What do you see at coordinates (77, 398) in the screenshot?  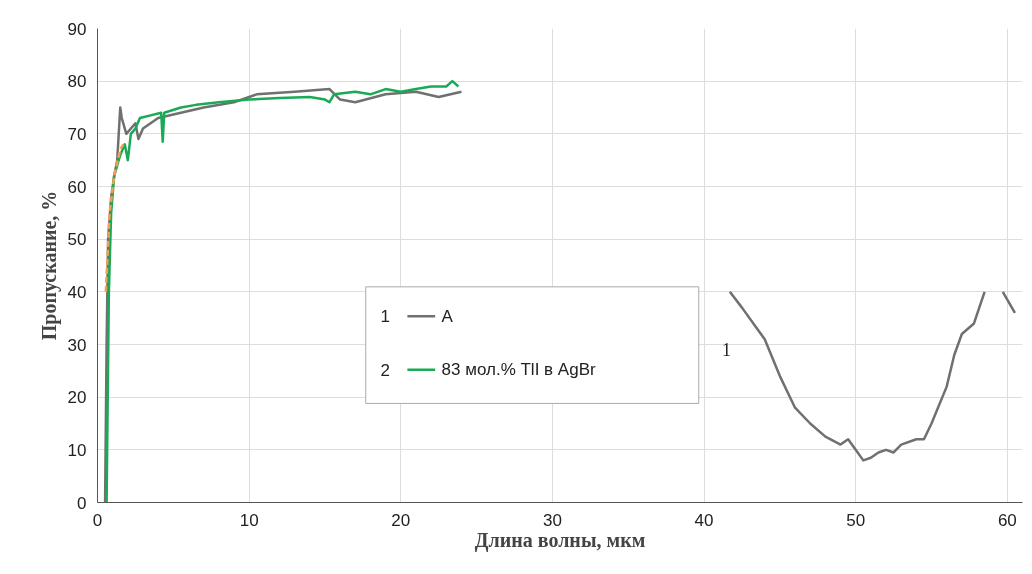 I see `y-tick-label: 20` at bounding box center [77, 398].